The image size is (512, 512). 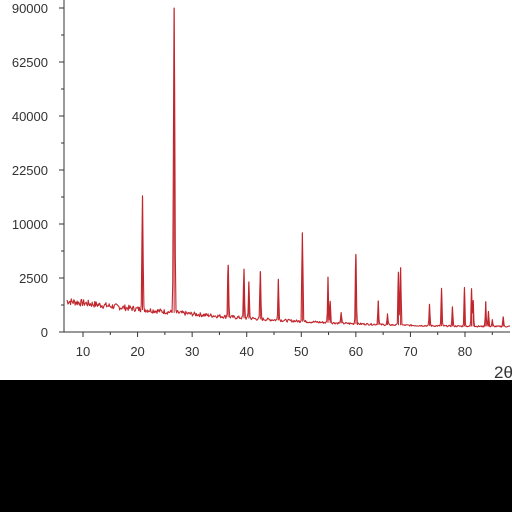 I want to click on y-tick-label: 10000, so click(x=30, y=224).